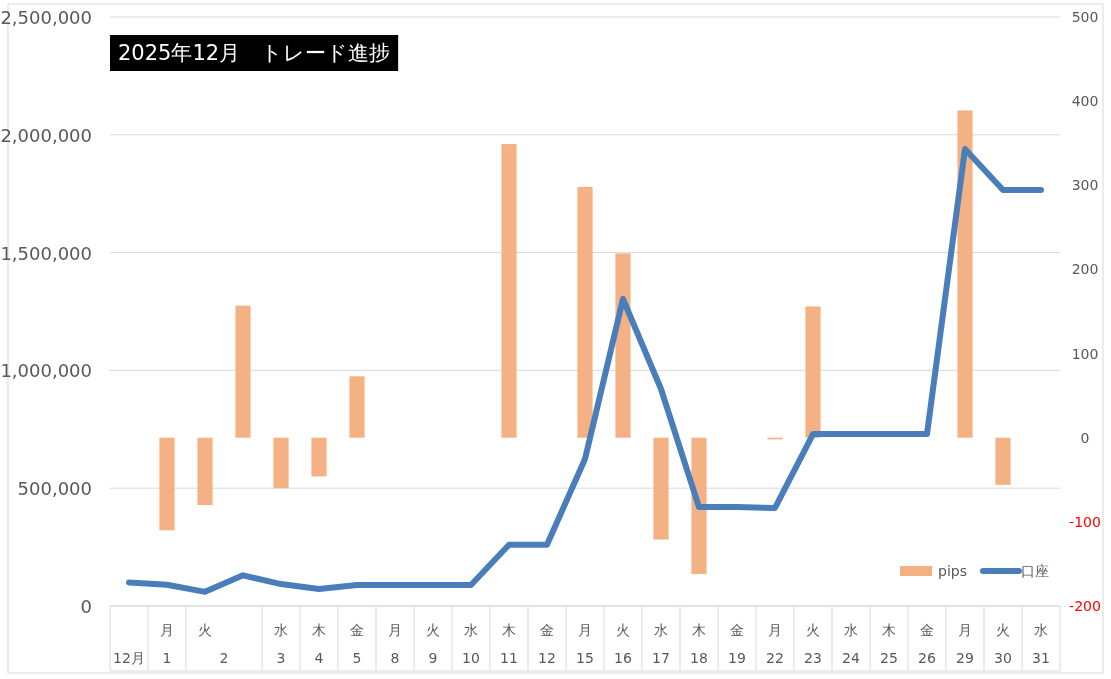  Describe the element at coordinates (1085, 606) in the screenshot. I see `y2-tick-label: -200` at that location.